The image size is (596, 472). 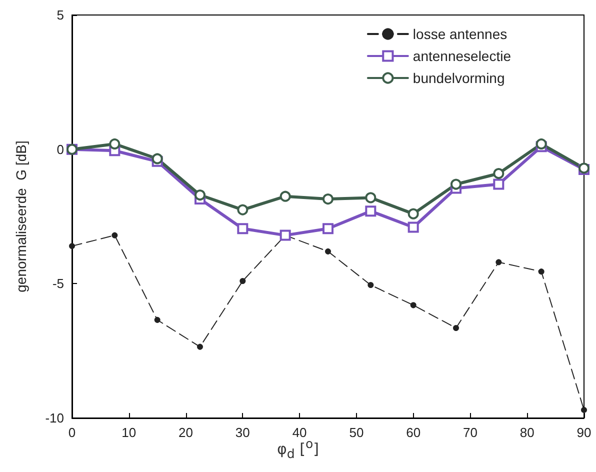 I want to click on legend-label: bundelvorming, so click(x=458, y=78).